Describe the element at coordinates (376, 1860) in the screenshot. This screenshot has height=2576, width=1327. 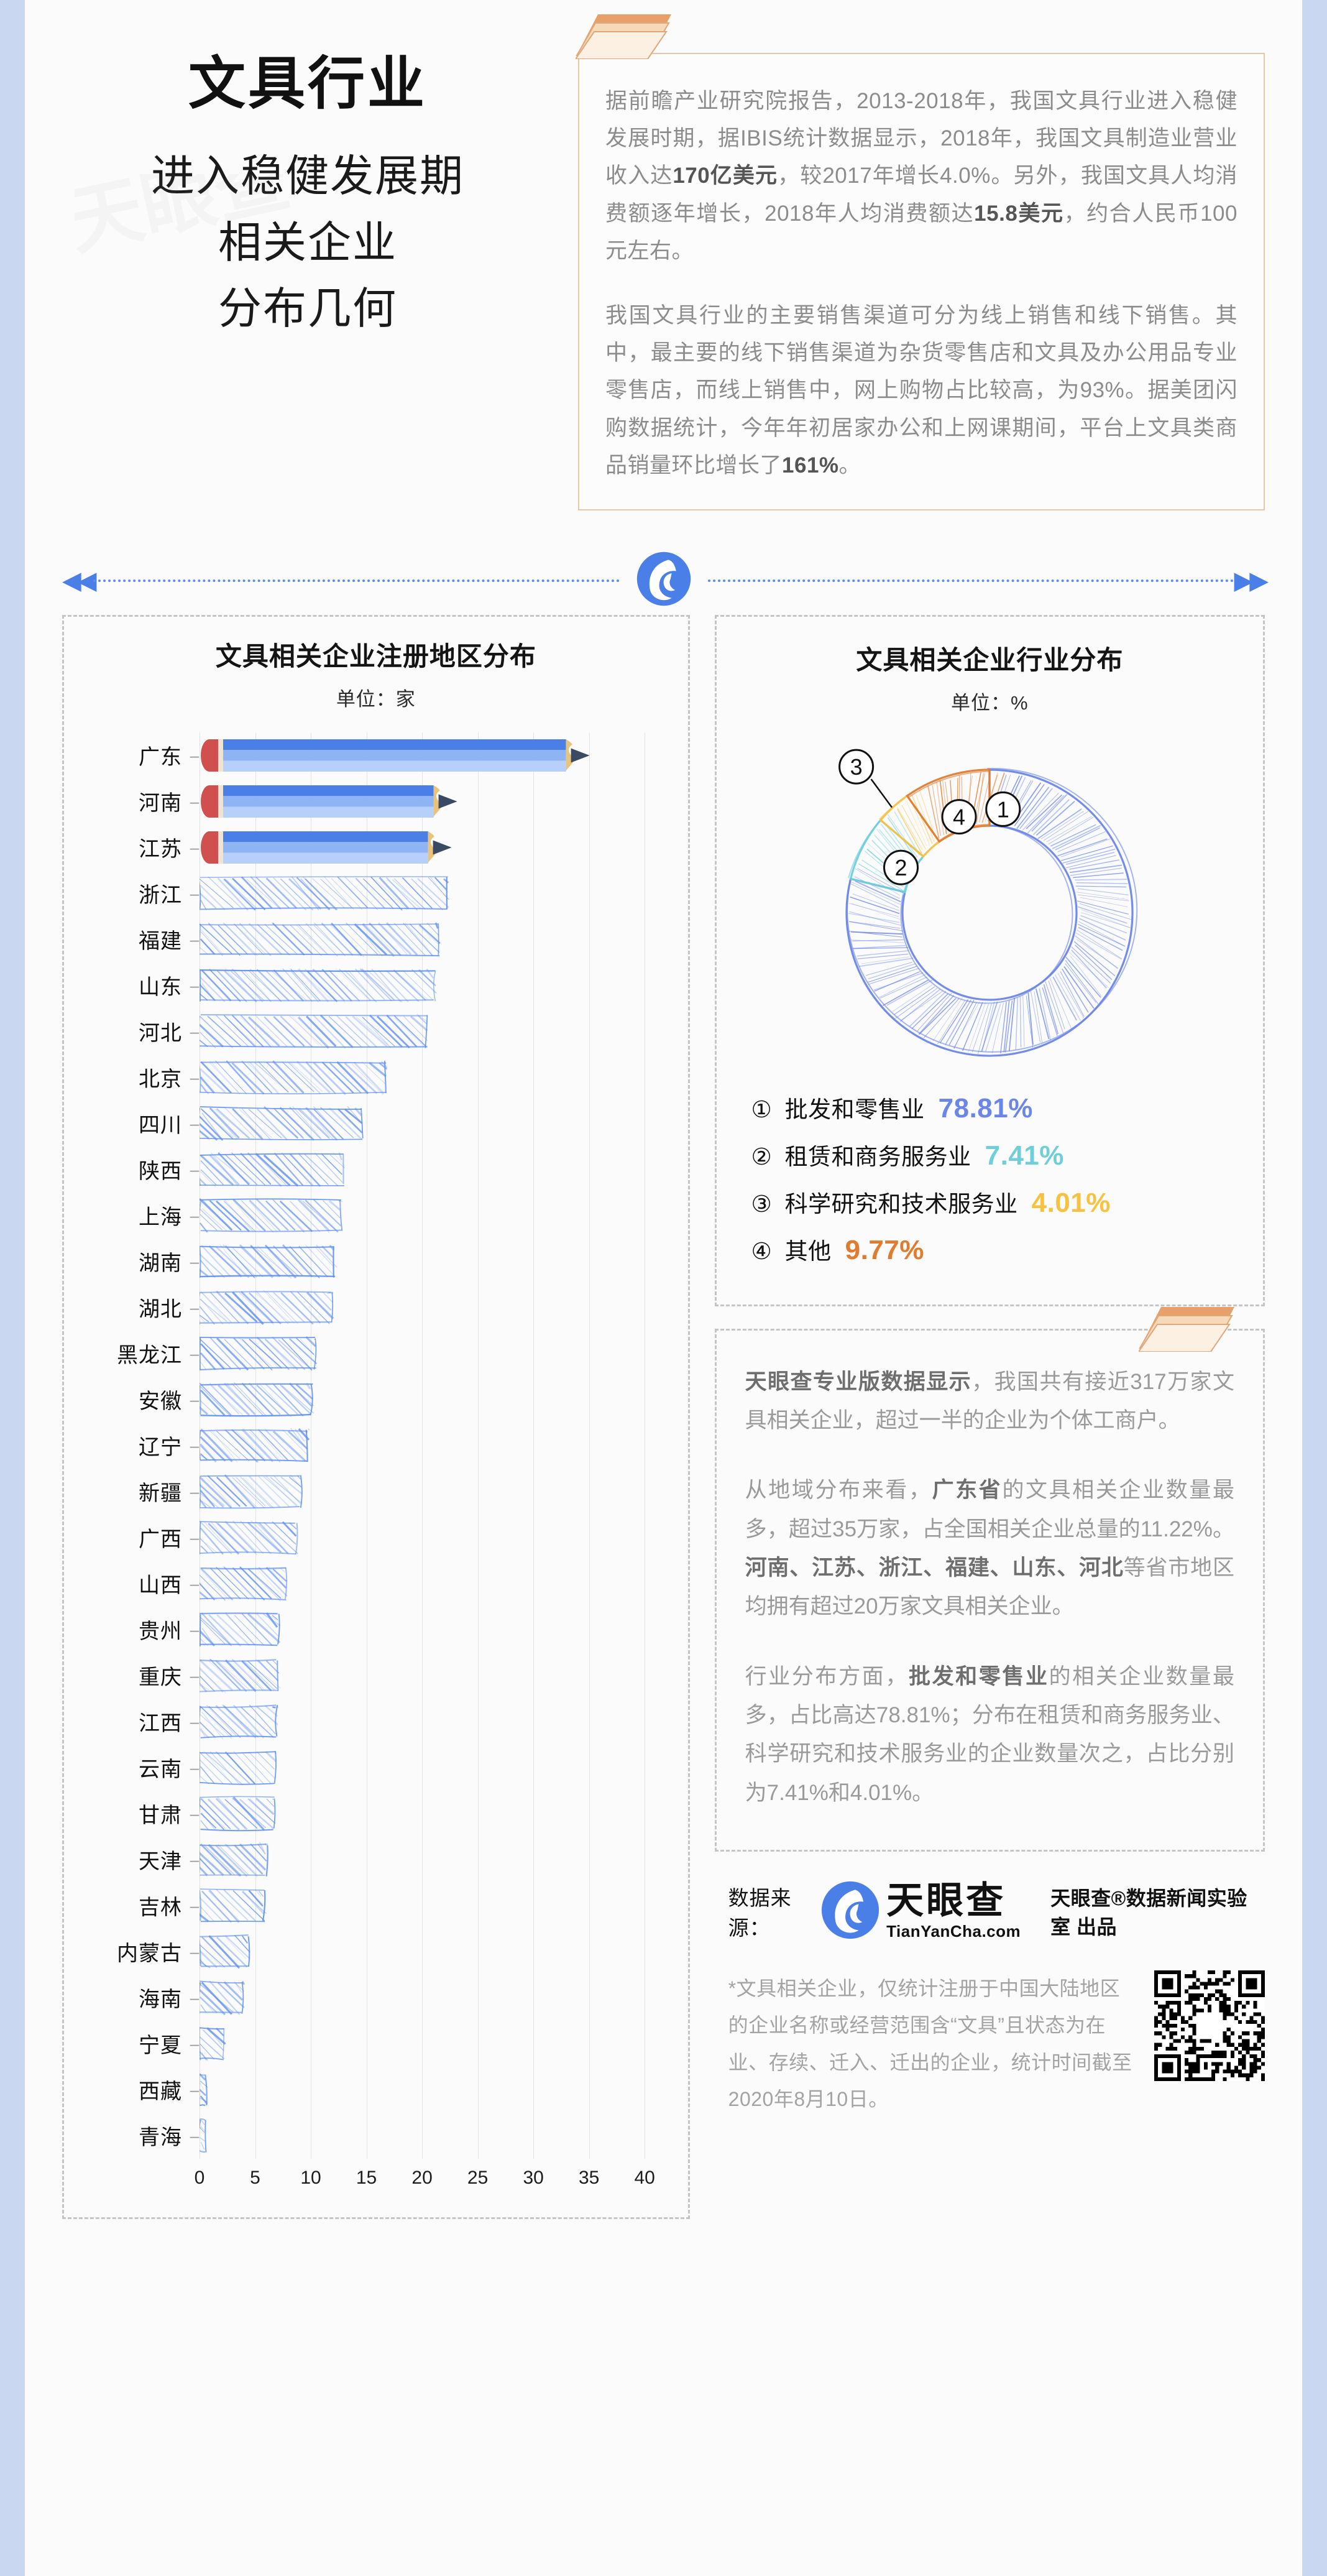
I see `bar-row: 天津 –` at that location.